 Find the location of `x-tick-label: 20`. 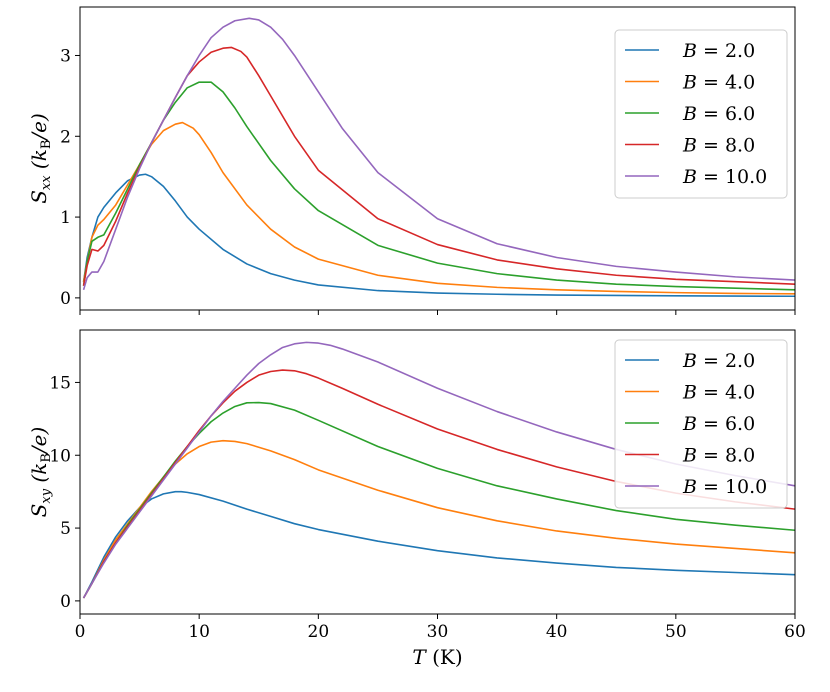

x-tick-label: 20 is located at coordinates (319, 632).